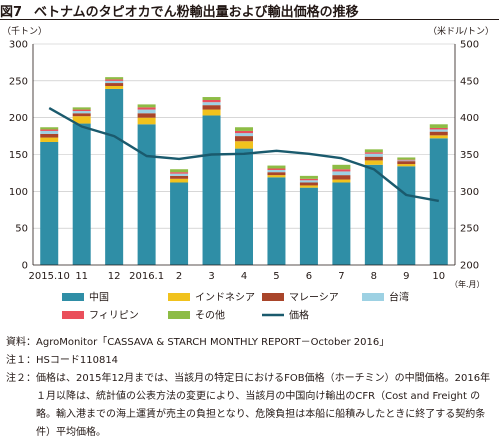 The width and height of the screenshot is (499, 443). Describe the element at coordinates (25, 266) in the screenshot. I see `y-left-tick-label: 0` at that location.